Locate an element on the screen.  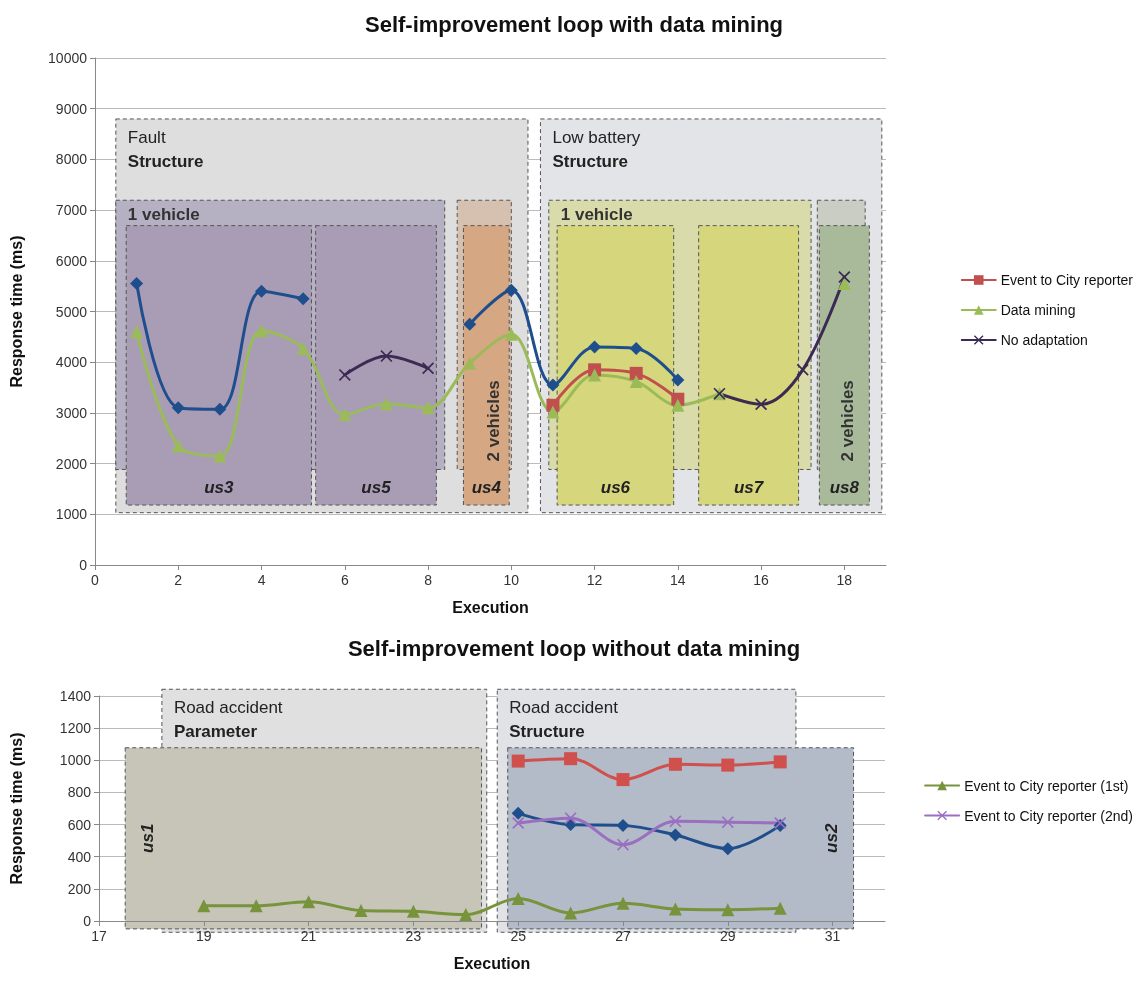
x-tick-label: 8 is located at coordinates (428, 580).